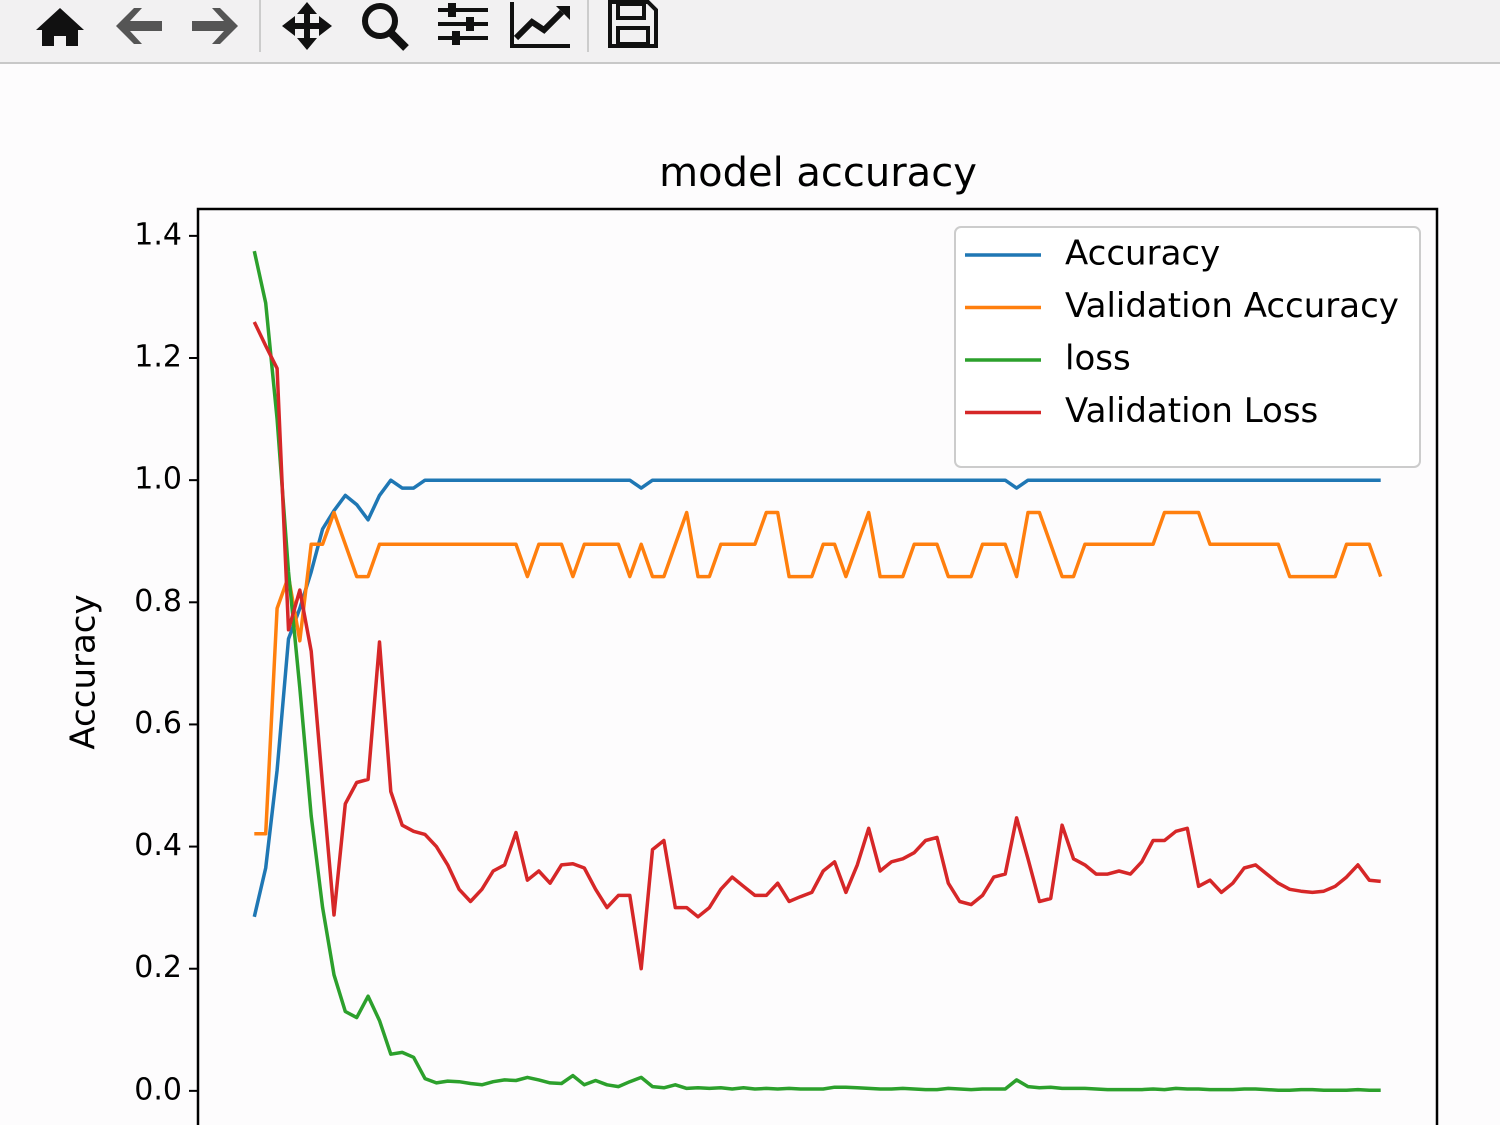 The image size is (1500, 1125). Describe the element at coordinates (385, 27) in the screenshot. I see `zoom-button` at that location.